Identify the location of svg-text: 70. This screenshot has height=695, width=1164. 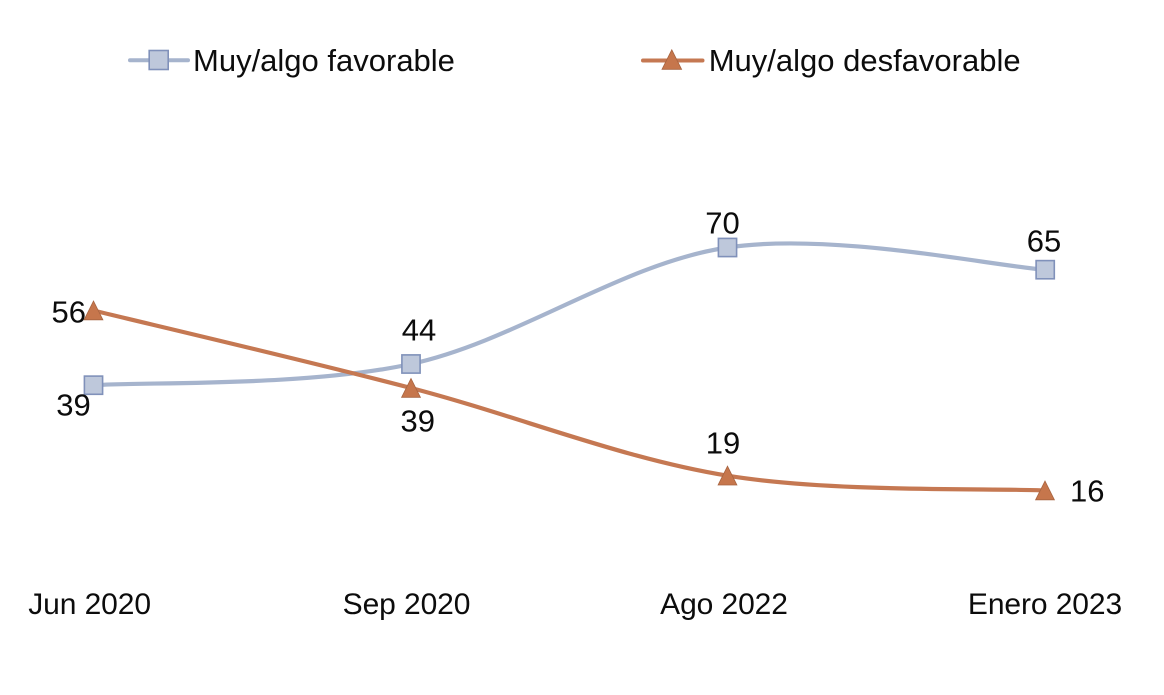
(722, 222).